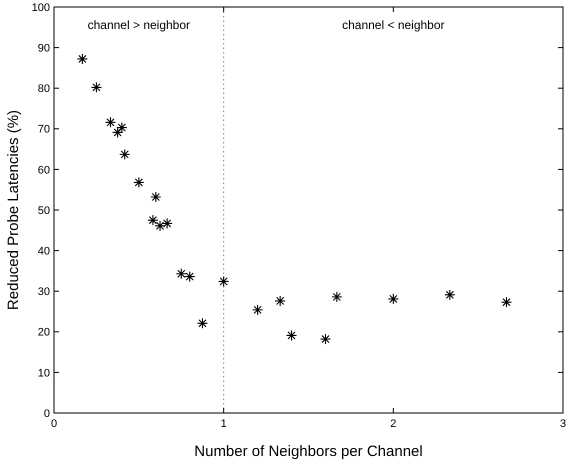 This screenshot has width=573, height=466. What do you see at coordinates (393, 424) in the screenshot?
I see `x-tick-label: 2` at bounding box center [393, 424].